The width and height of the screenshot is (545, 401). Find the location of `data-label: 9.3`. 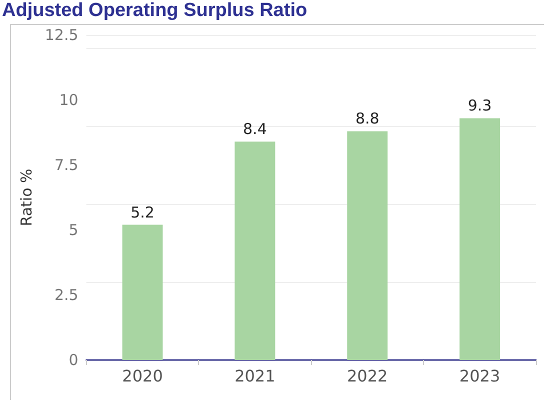

data-label: 9.3 is located at coordinates (480, 105).